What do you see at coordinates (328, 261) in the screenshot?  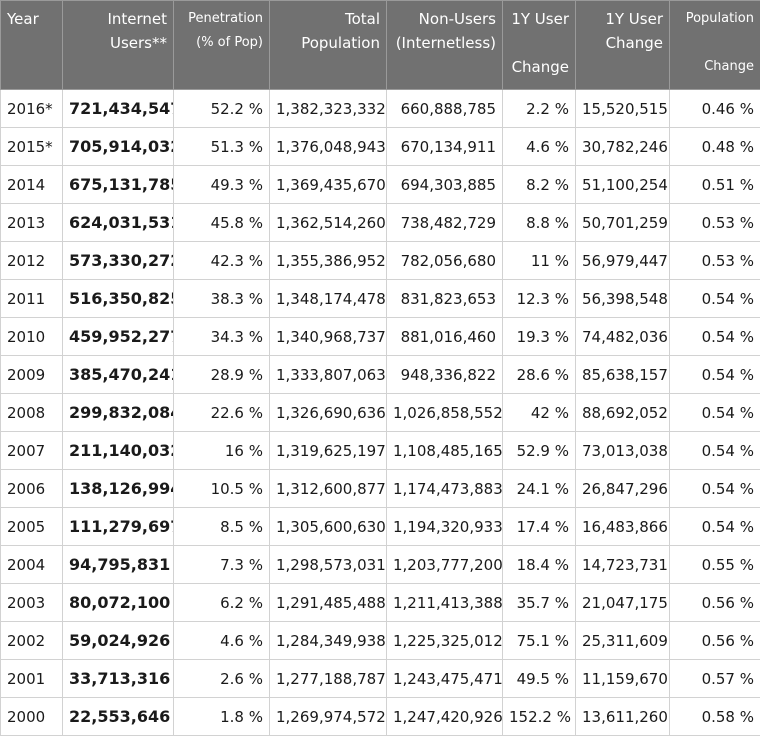 I see `cell-total-population: 1,355,386,952` at bounding box center [328, 261].